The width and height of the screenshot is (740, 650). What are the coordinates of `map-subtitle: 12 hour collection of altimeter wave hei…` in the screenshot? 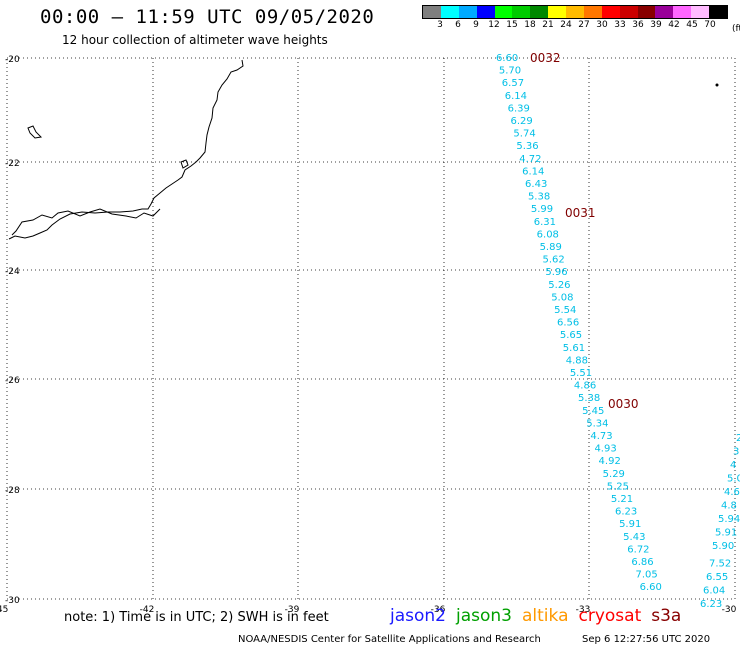 It's located at (195, 40).